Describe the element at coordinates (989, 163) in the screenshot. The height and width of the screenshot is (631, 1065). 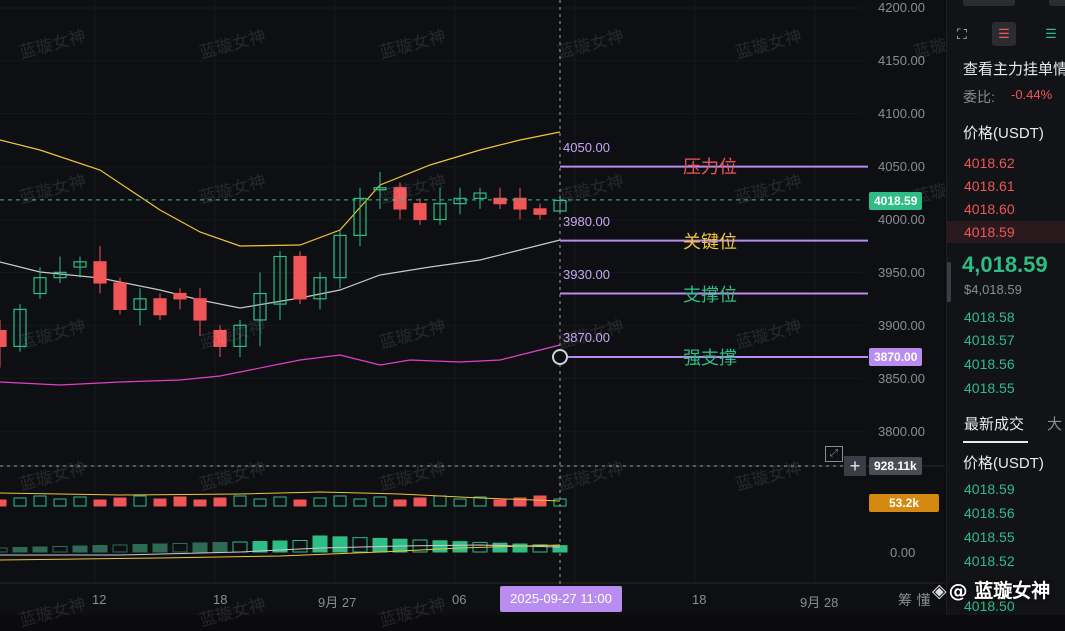
I see `ask-price: 4018.62` at that location.